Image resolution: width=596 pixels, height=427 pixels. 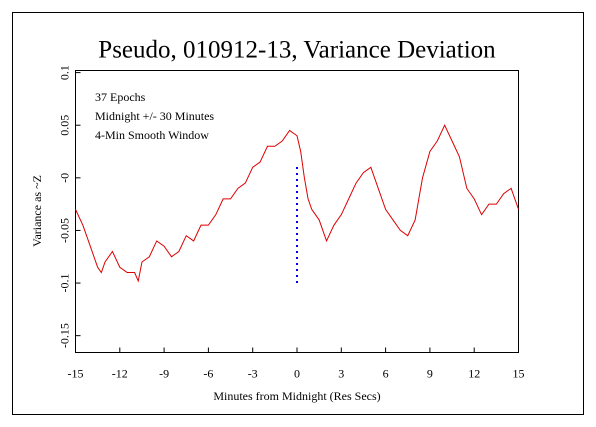 I want to click on y-tick-label: 0.1, so click(x=64, y=72).